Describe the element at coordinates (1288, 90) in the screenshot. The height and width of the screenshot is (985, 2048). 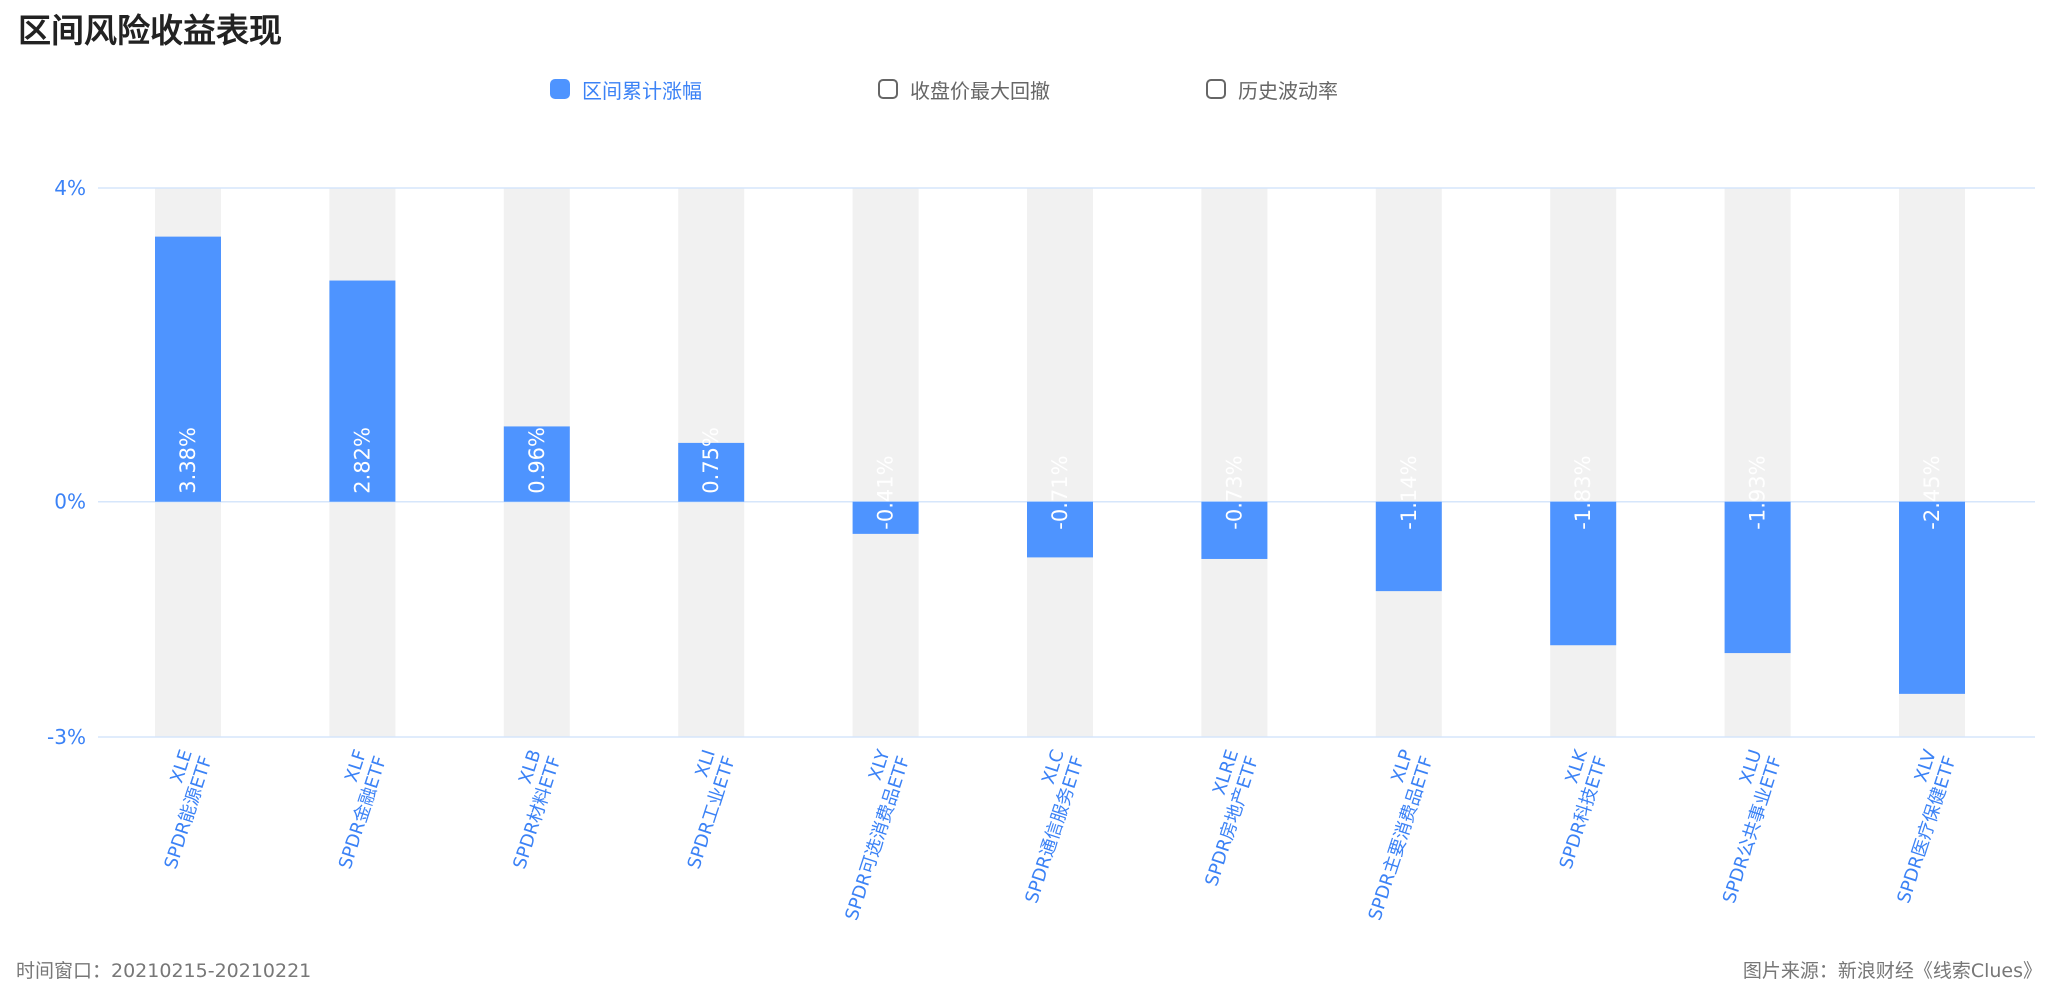
I see `legend-label: 历史波动率` at that location.